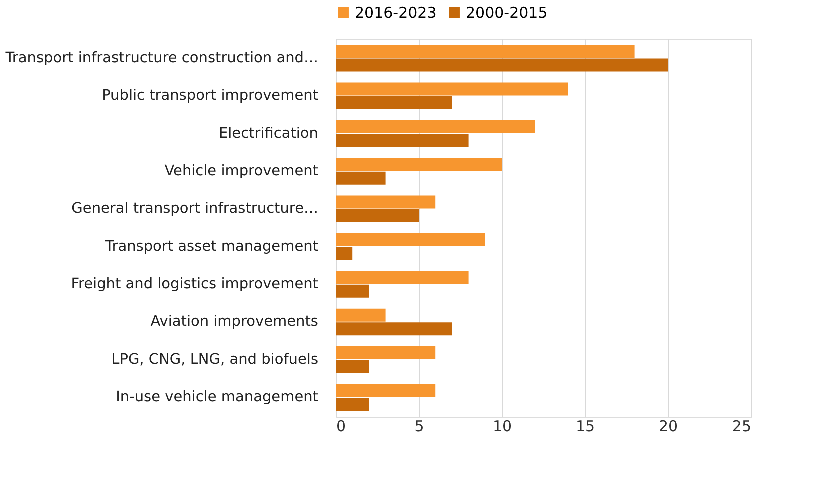 This screenshot has width=819, height=481. Describe the element at coordinates (211, 246) in the screenshot. I see `y-tick-label: Transport asset management` at that location.